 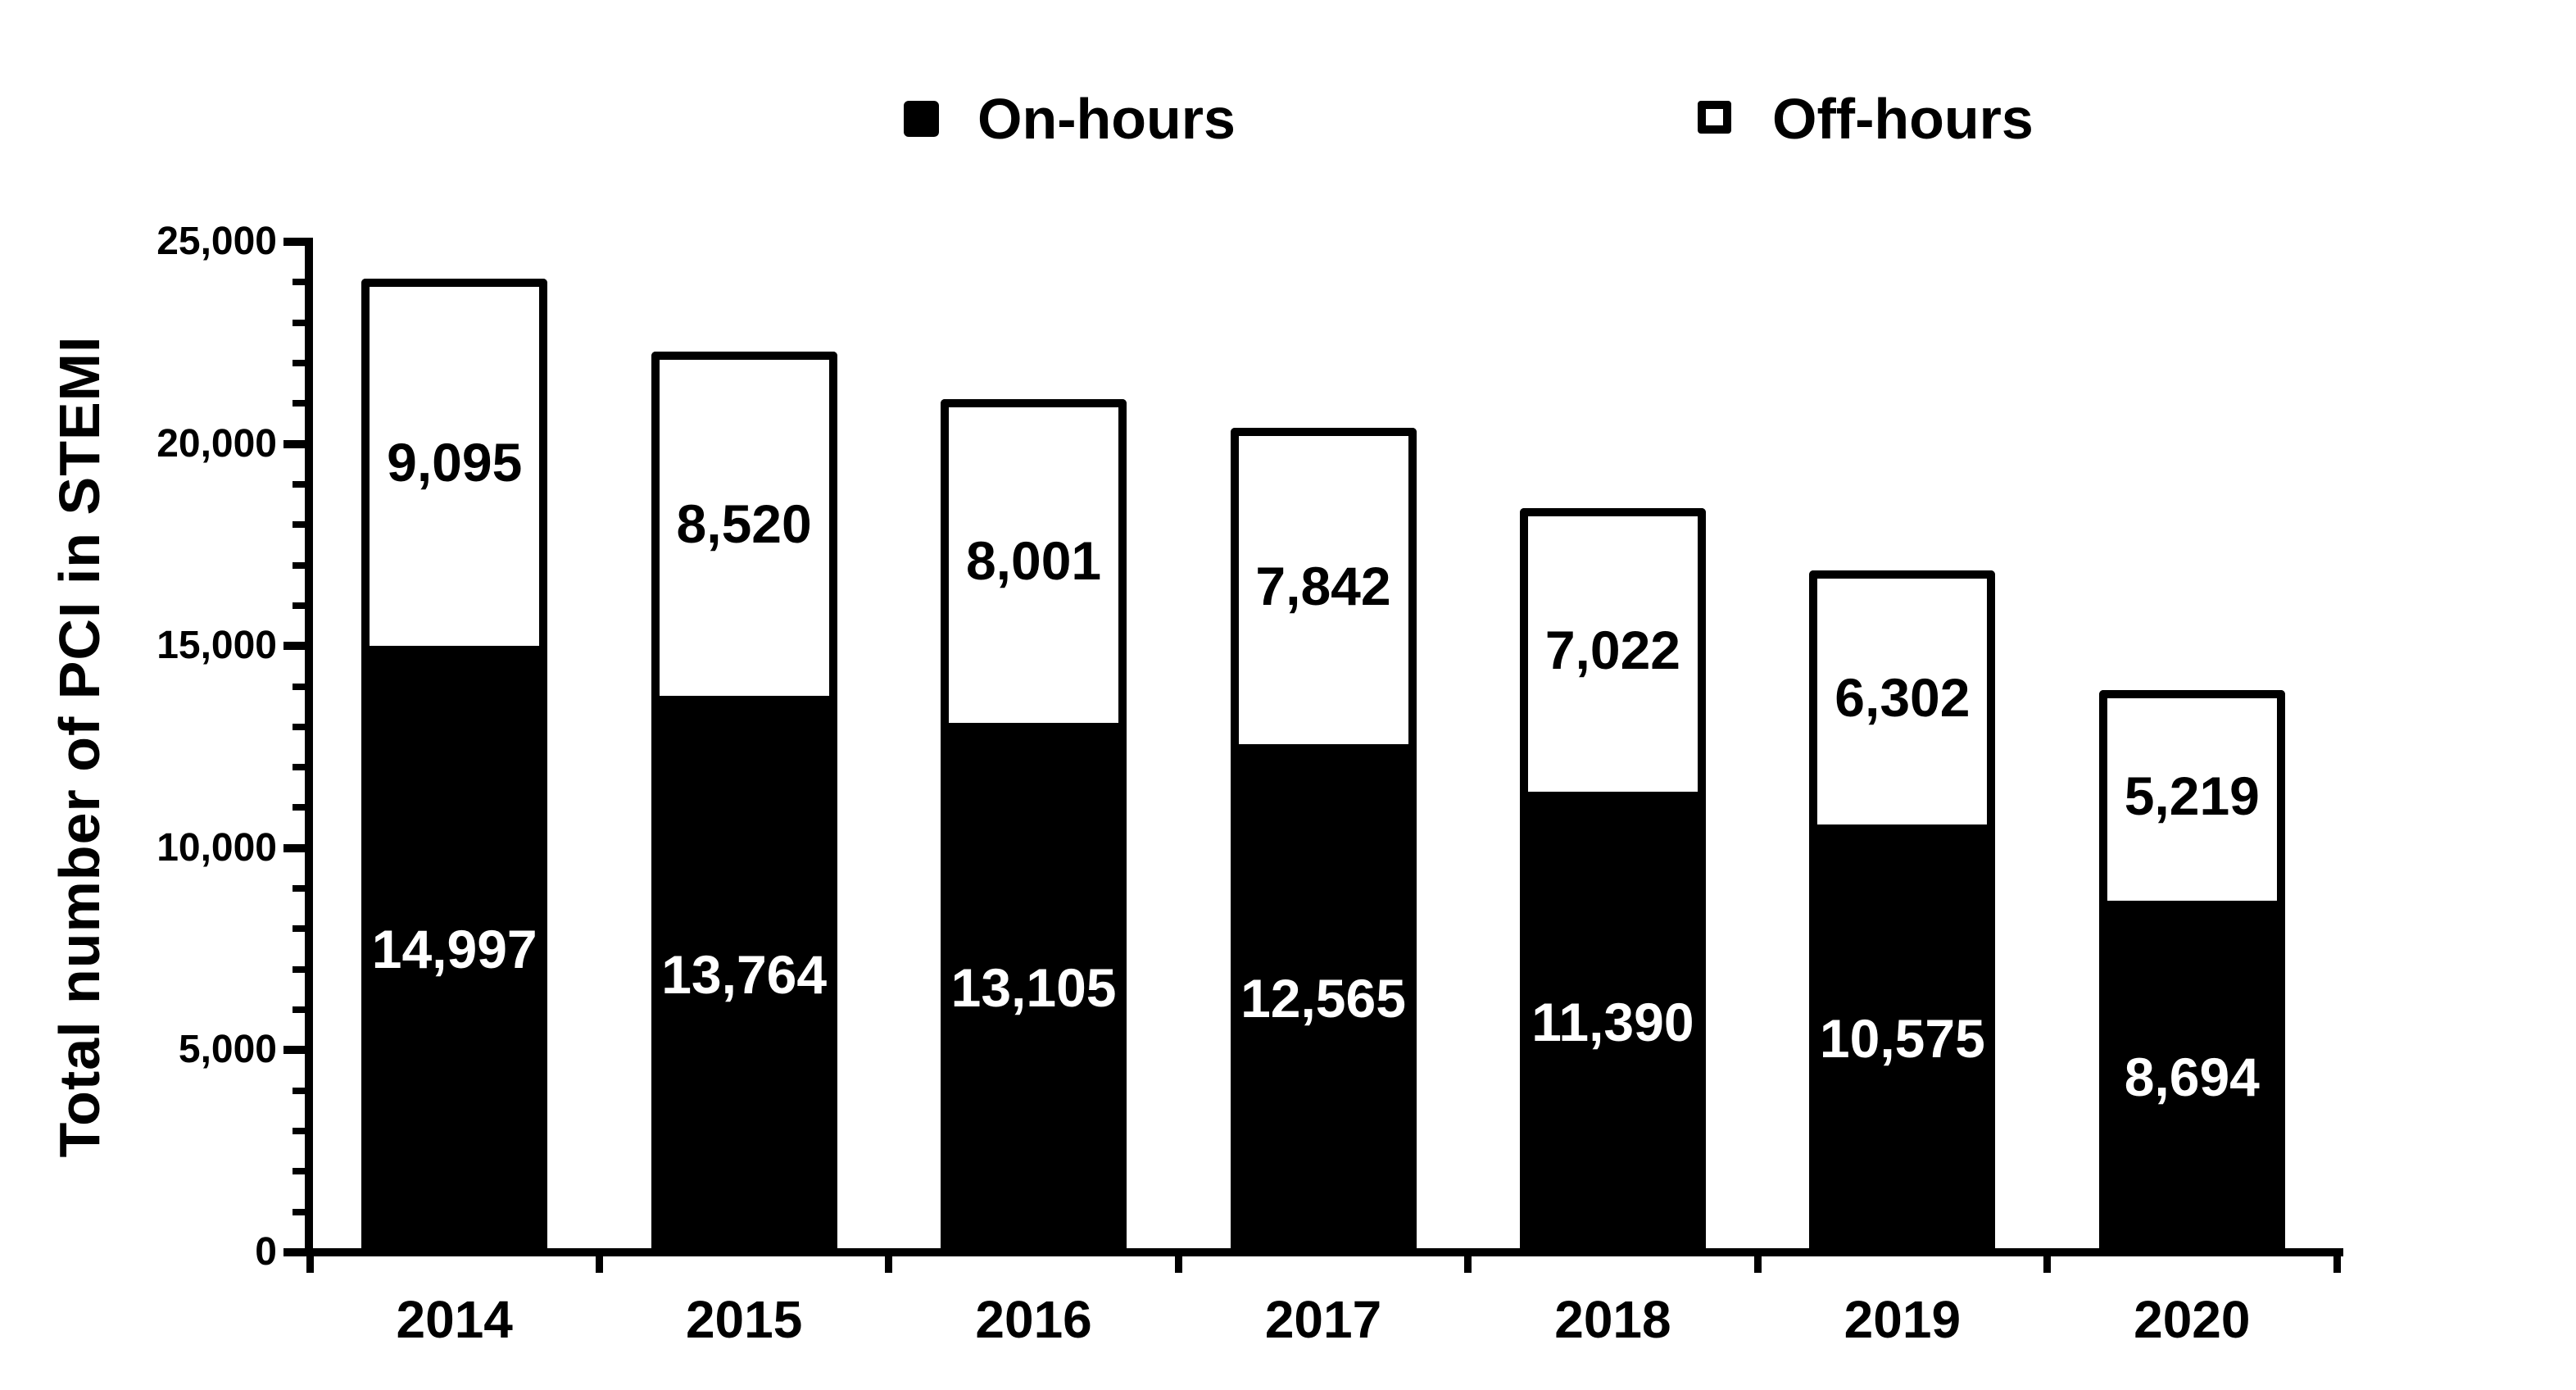 I want to click on y-tick-label: 5,000, so click(x=227, y=1050).